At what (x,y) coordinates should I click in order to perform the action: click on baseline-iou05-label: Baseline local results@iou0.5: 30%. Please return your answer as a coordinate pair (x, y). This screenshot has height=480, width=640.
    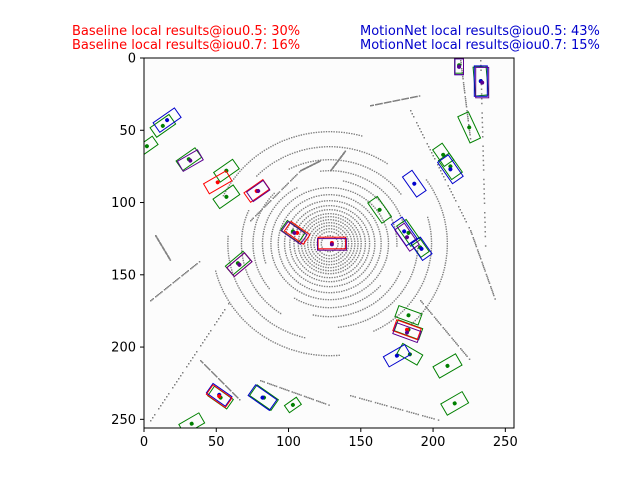
    Looking at the image, I should click on (186, 31).